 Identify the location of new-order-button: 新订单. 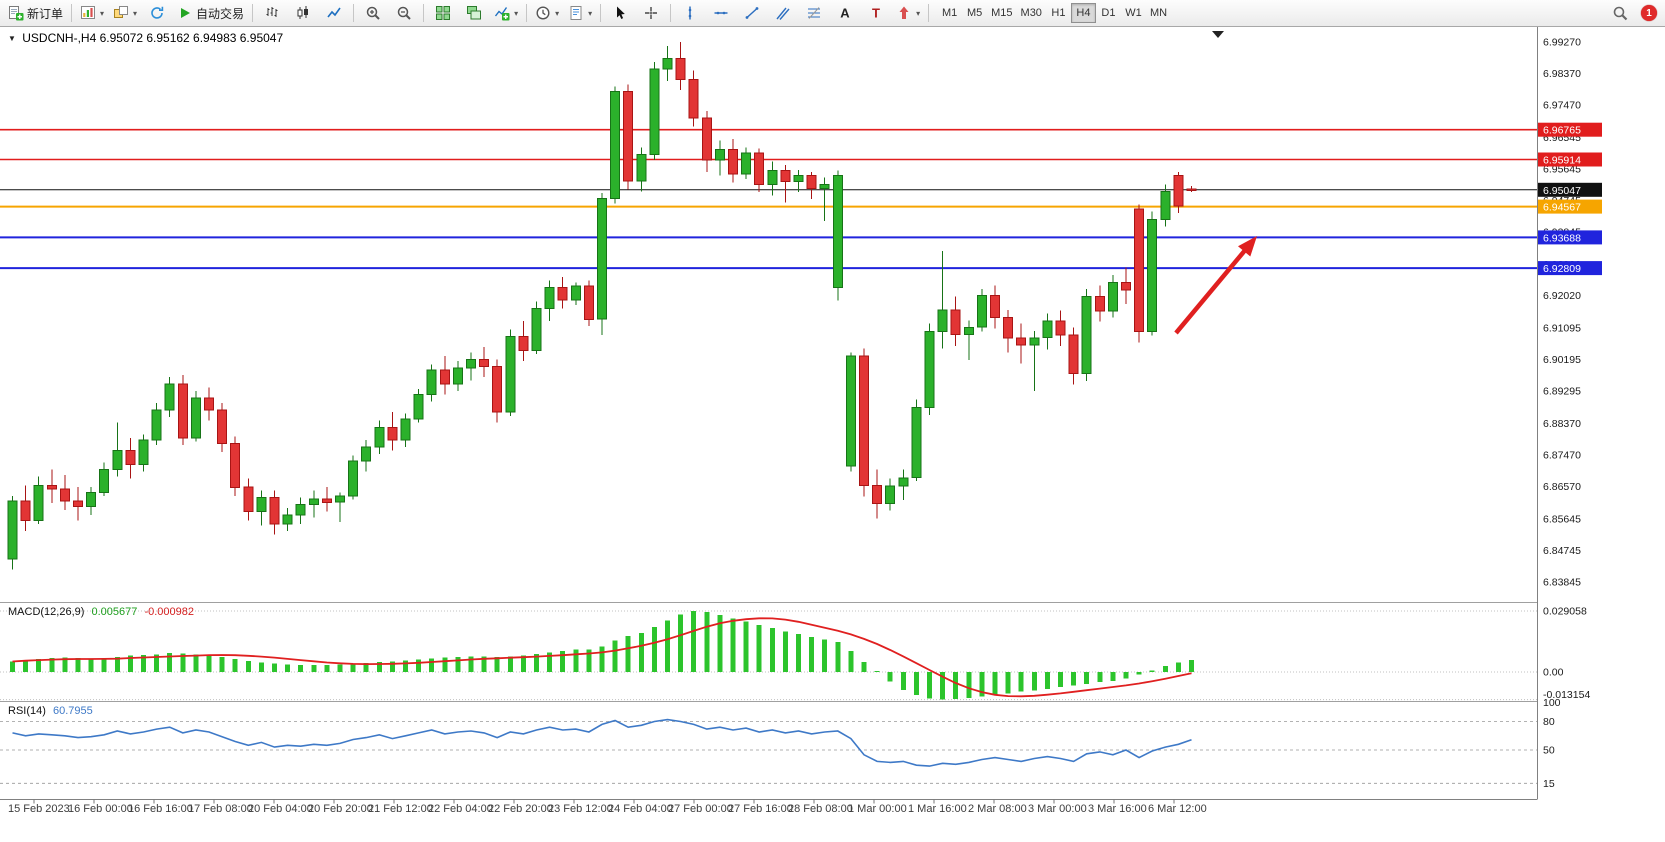
(35, 13).